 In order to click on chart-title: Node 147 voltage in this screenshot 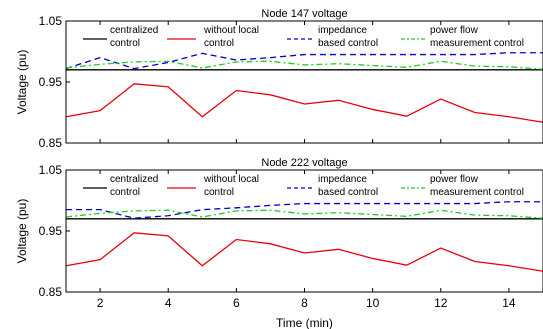, I will do `click(304, 14)`.